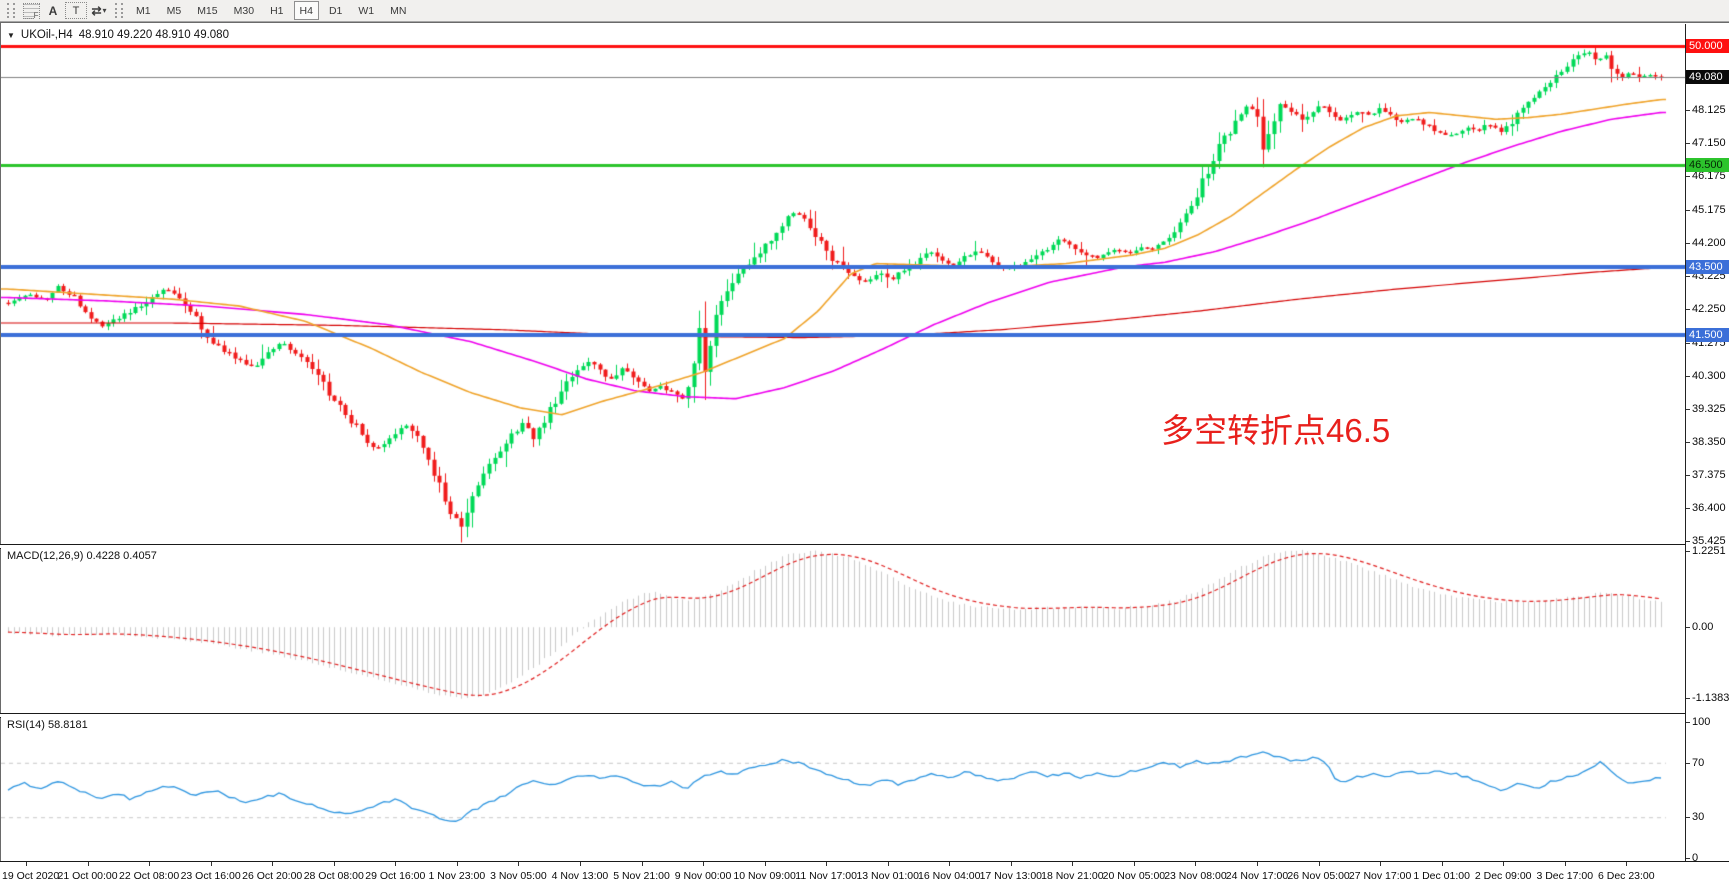  I want to click on price-tick-label: 45.175, so click(1709, 210).